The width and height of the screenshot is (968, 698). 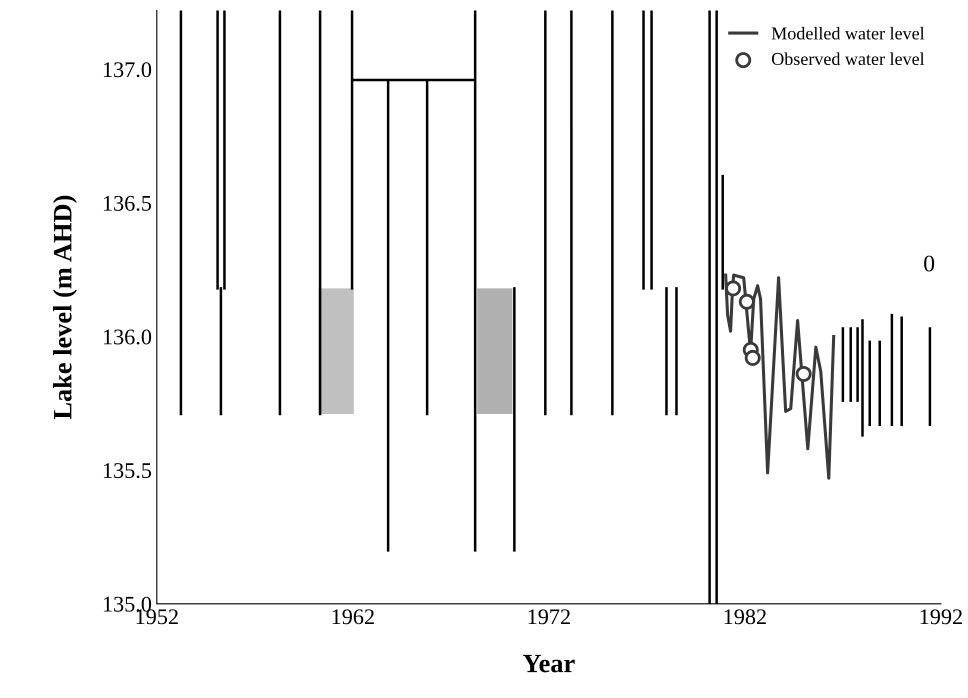 What do you see at coordinates (780, 377) in the screenshot?
I see `line-series` at bounding box center [780, 377].